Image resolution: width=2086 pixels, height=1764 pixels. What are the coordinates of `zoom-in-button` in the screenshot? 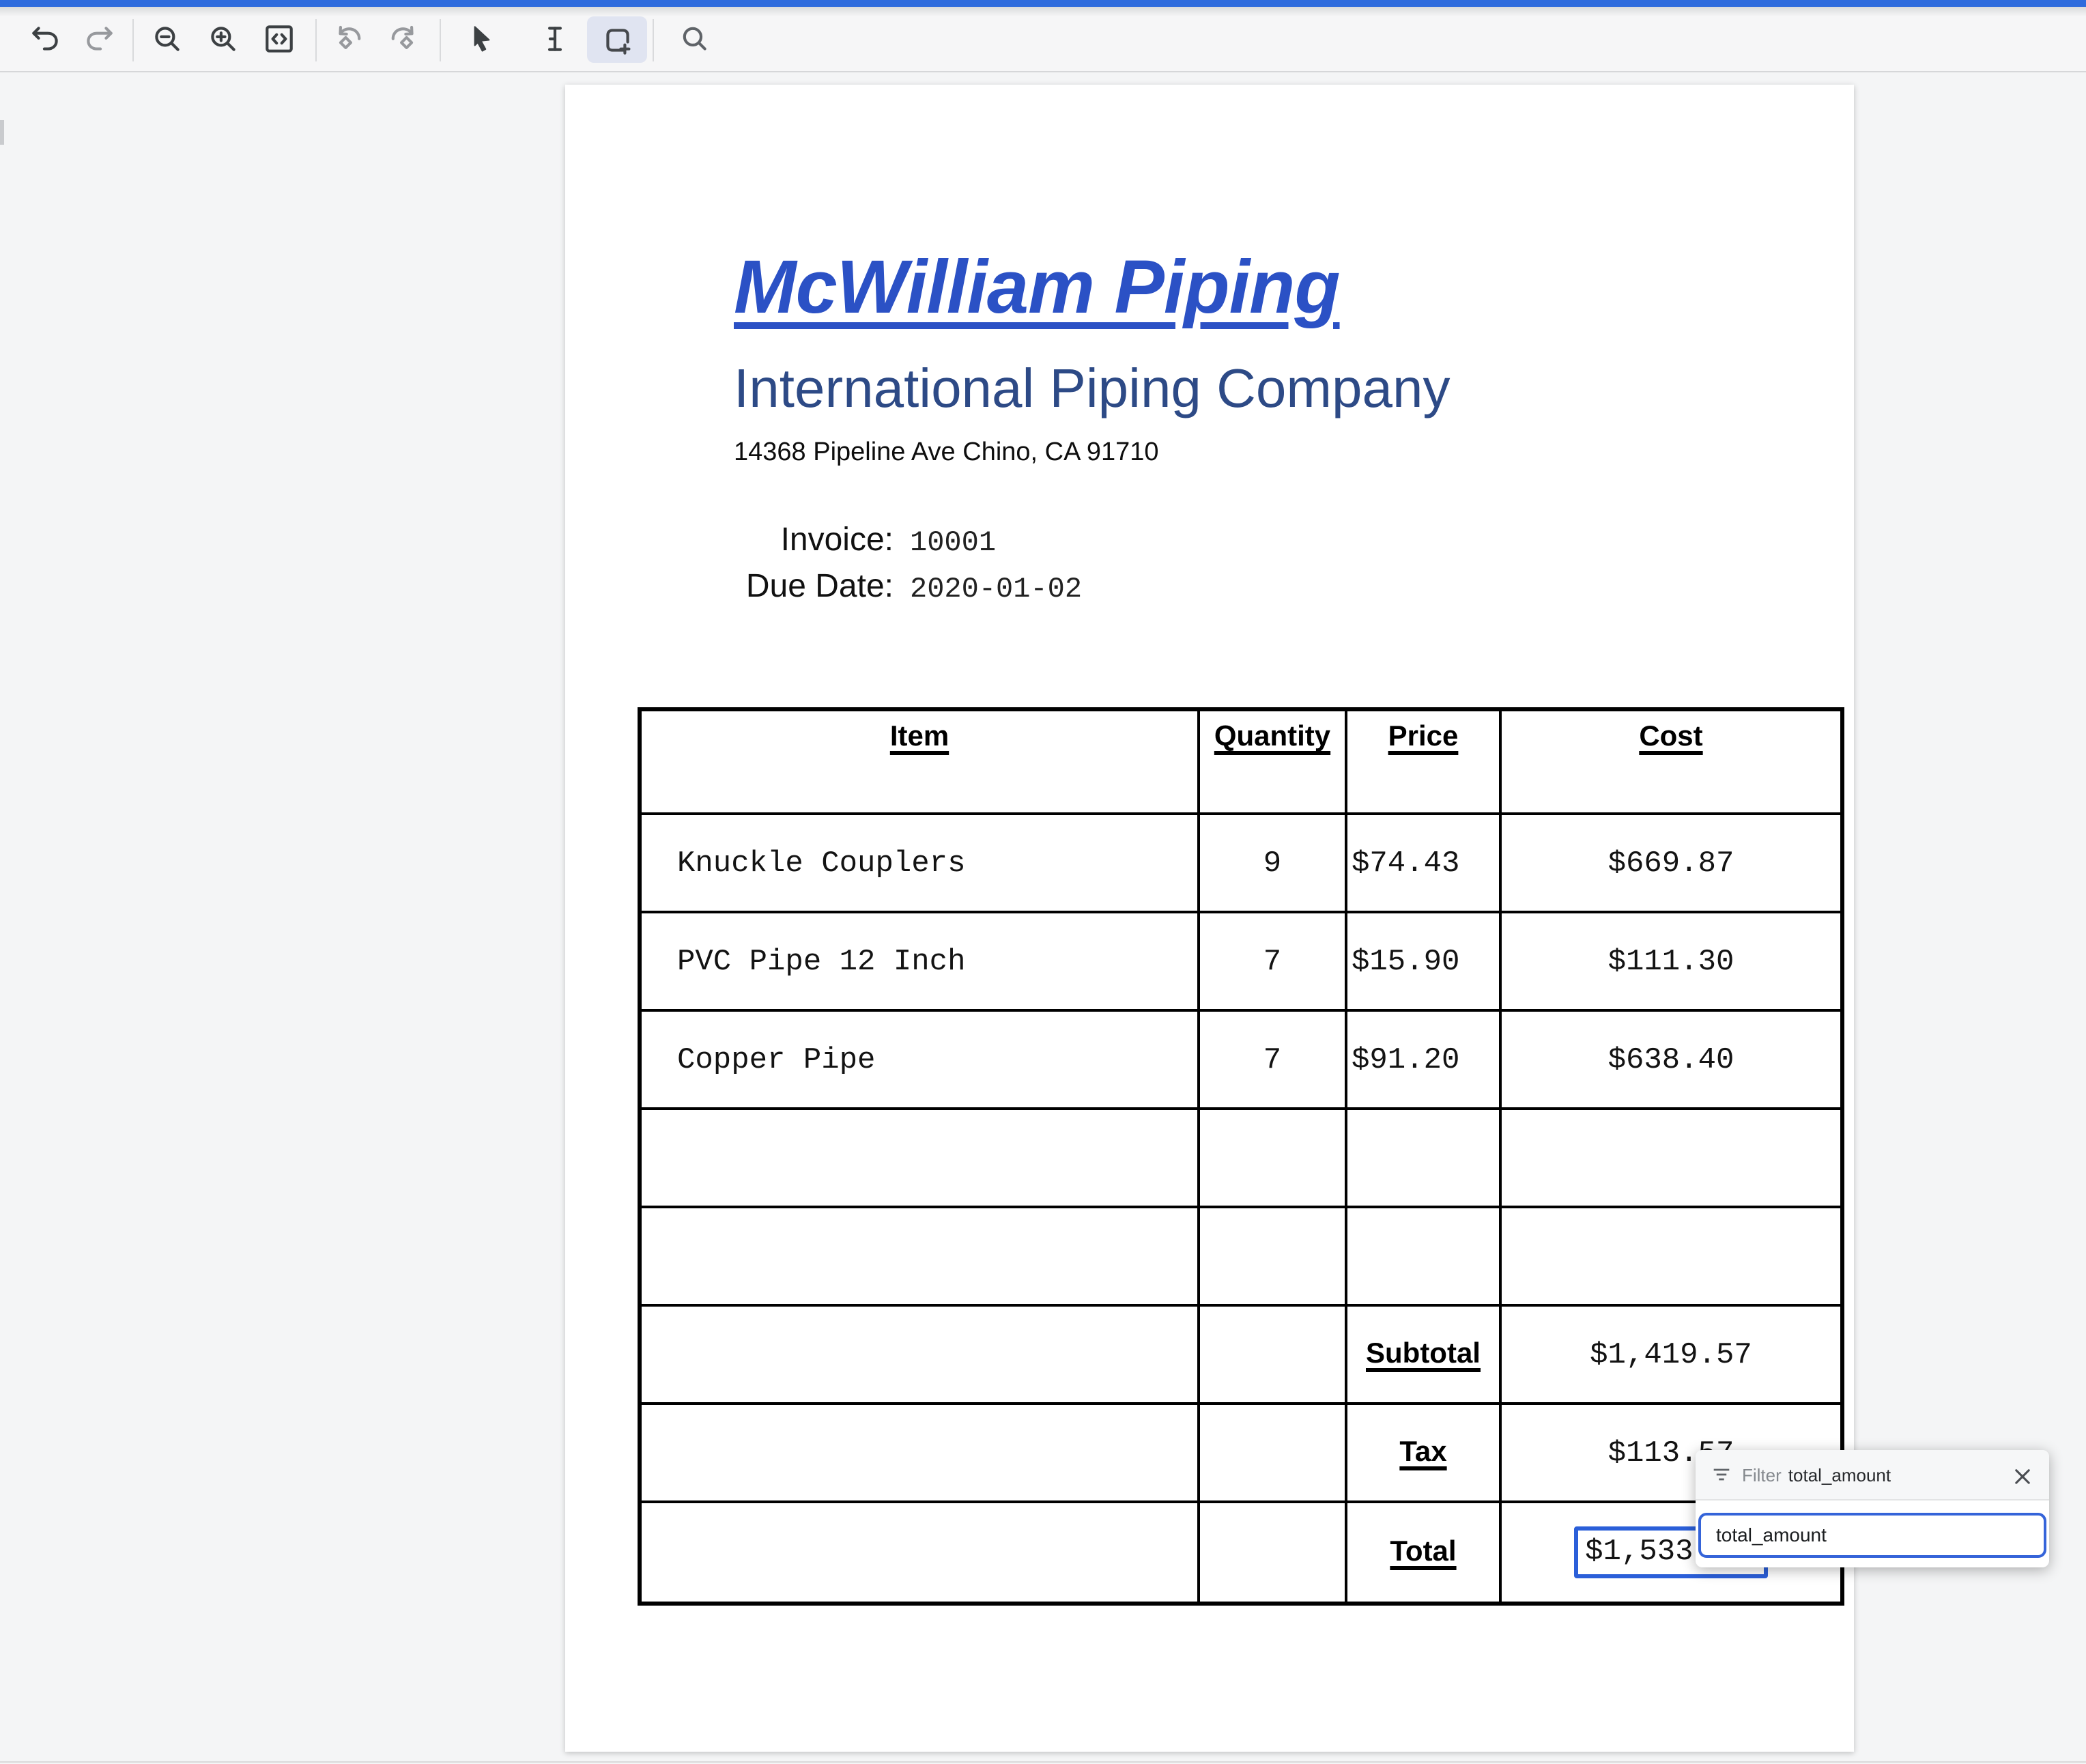 It's located at (222, 39).